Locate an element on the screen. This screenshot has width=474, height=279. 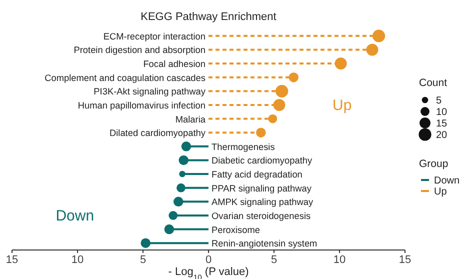
y-tick-label: Thermogenesis is located at coordinates (244, 147).